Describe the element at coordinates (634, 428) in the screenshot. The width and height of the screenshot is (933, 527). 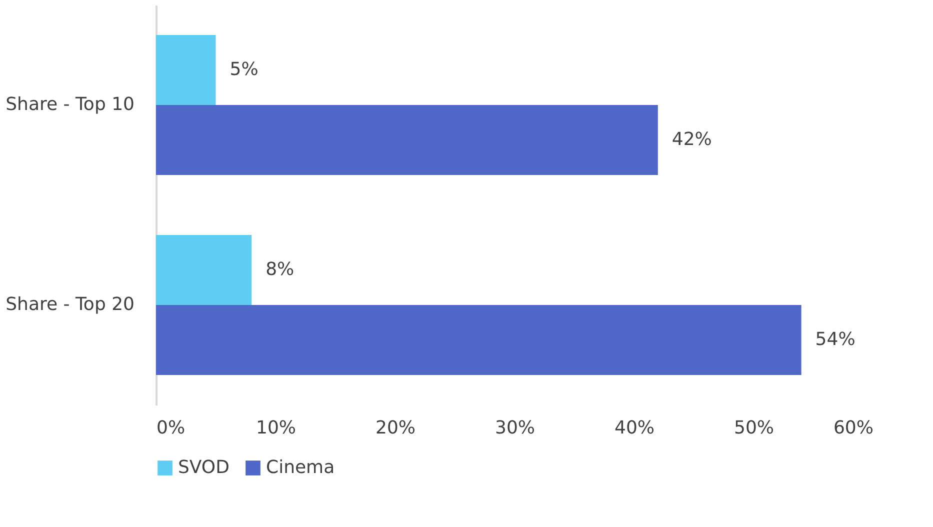
I see `x-tick-label: 40%` at that location.